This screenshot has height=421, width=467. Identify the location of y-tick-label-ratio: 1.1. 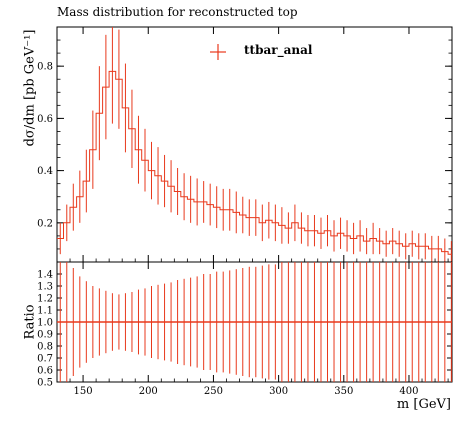
(45, 311).